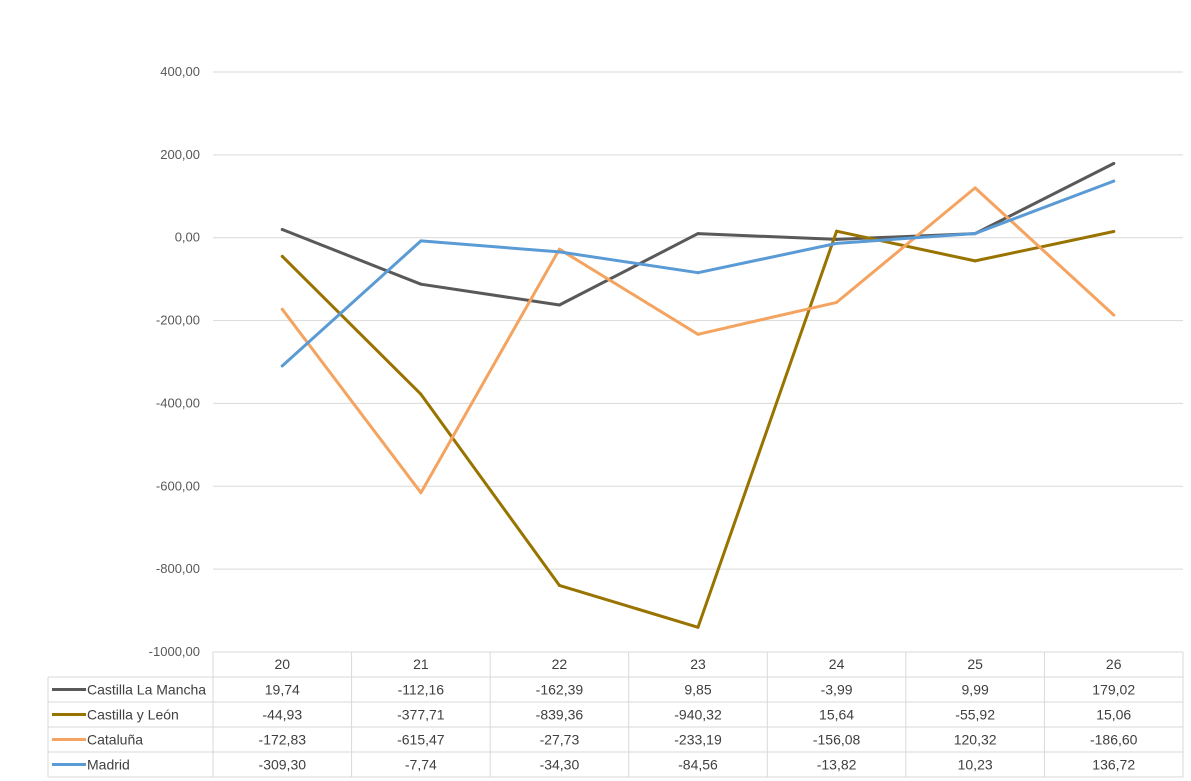  I want to click on y-tick-label: -200,00, so click(178, 320).